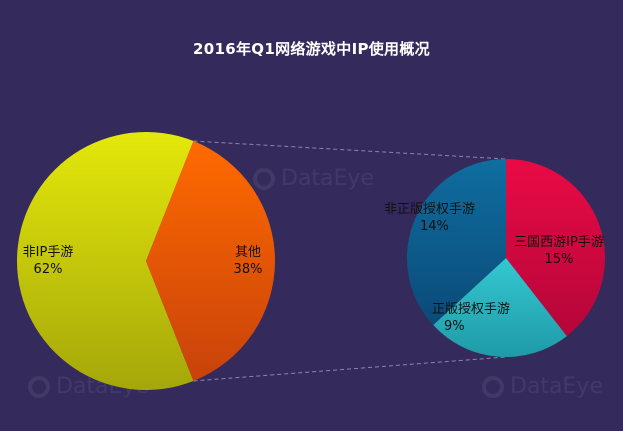 Image resolution: width=623 pixels, height=431 pixels. I want to click on slice-value: 38%, so click(248, 269).